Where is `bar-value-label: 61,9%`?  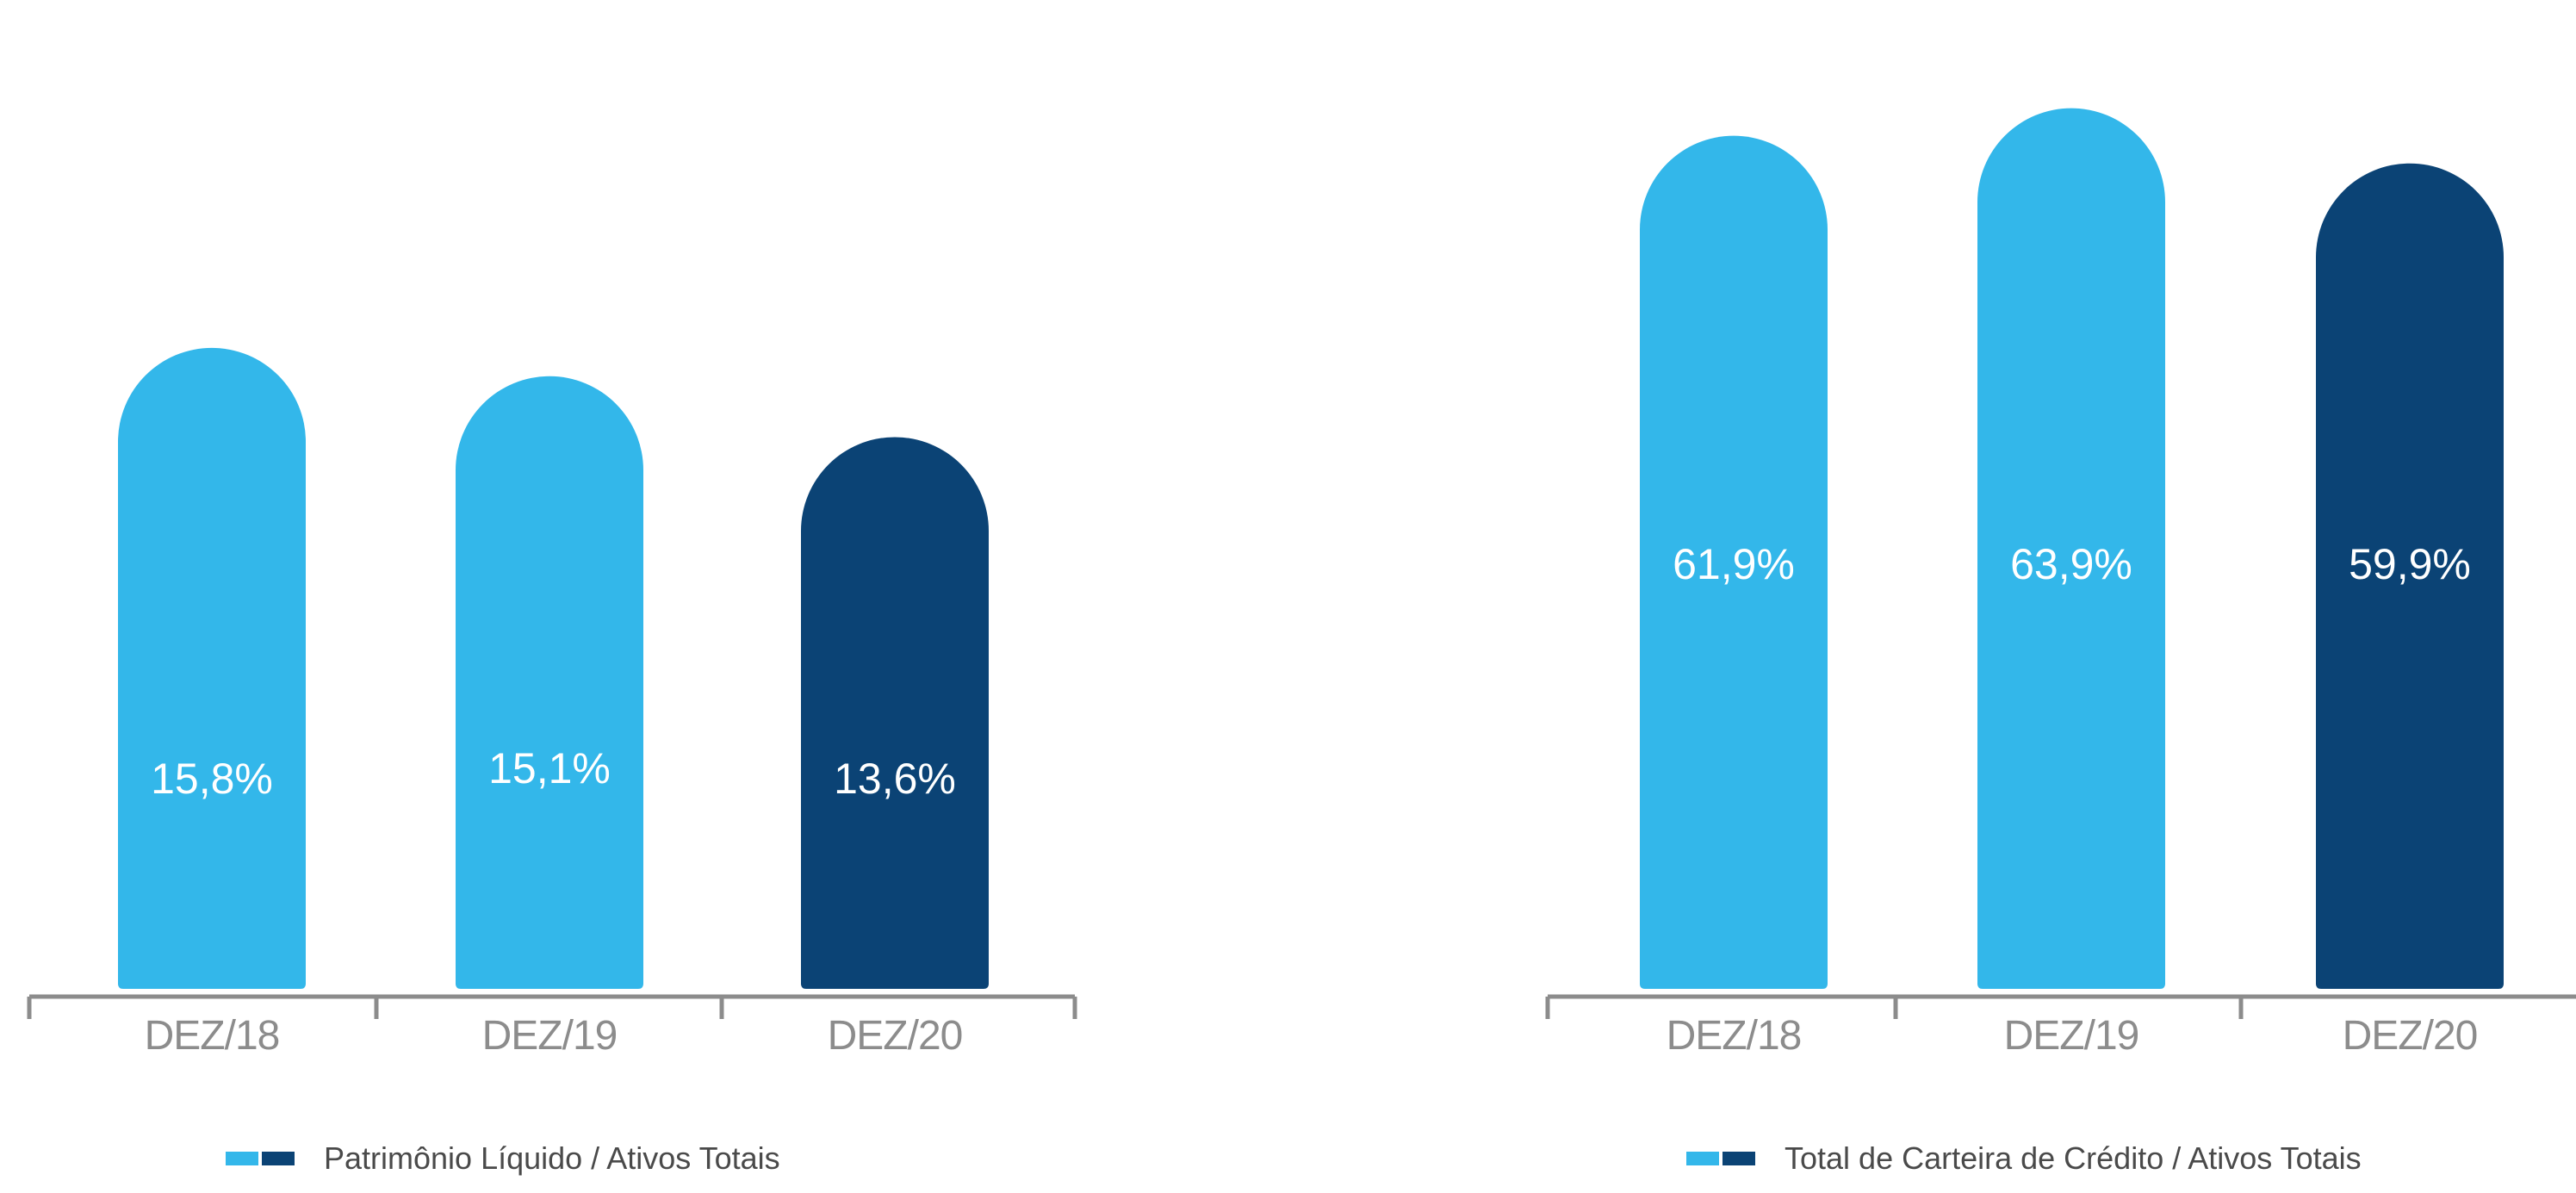
bar-value-label: 61,9% is located at coordinates (1734, 564).